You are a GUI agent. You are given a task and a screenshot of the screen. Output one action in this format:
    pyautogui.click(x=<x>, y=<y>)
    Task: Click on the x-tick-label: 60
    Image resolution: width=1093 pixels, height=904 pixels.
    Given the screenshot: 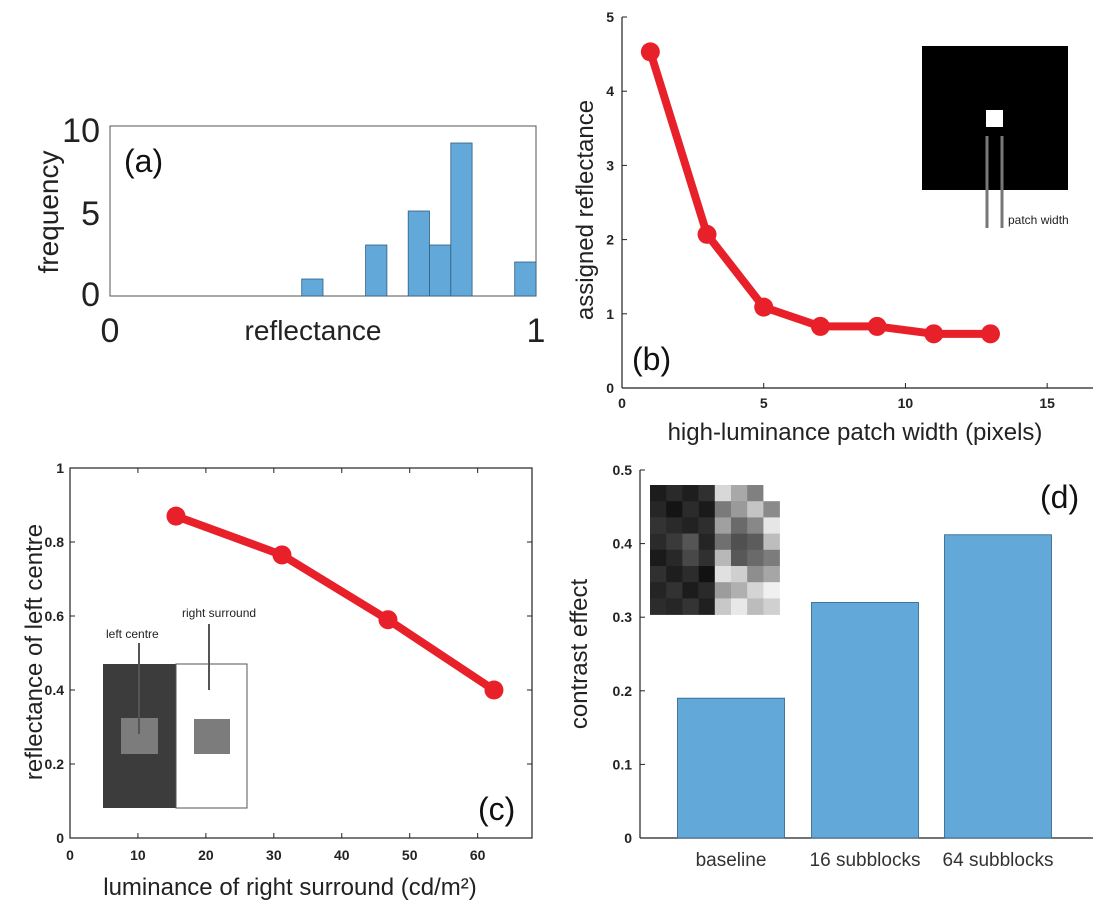 What is the action you would take?
    pyautogui.click(x=478, y=855)
    